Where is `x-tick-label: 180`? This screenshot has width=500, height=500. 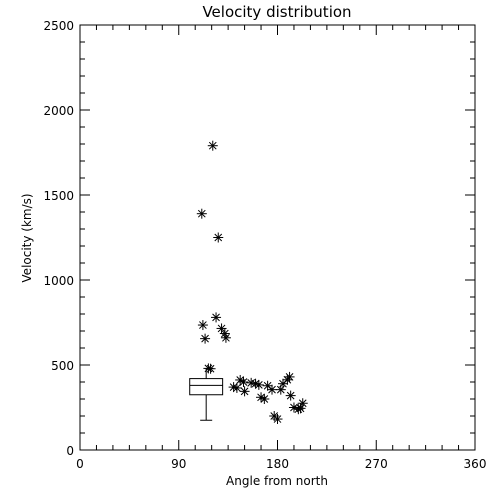 x-tick-label: 180 is located at coordinates (277, 464).